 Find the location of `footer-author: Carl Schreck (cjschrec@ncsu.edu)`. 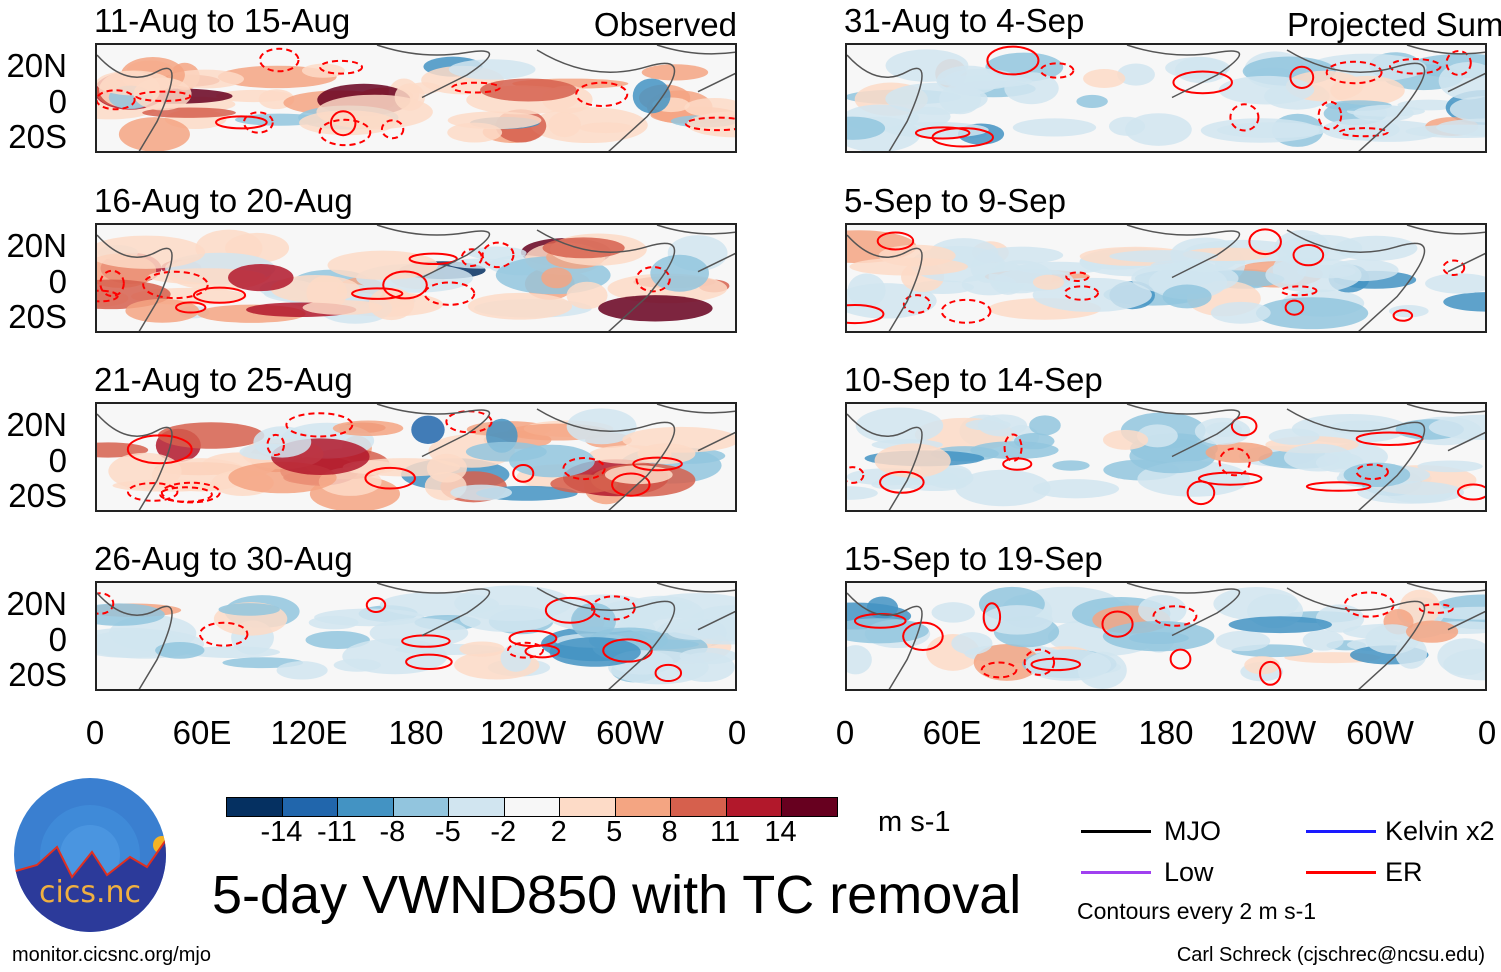

footer-author: Carl Schreck (cjschrec@ncsu.edu) is located at coordinates (1330, 955).